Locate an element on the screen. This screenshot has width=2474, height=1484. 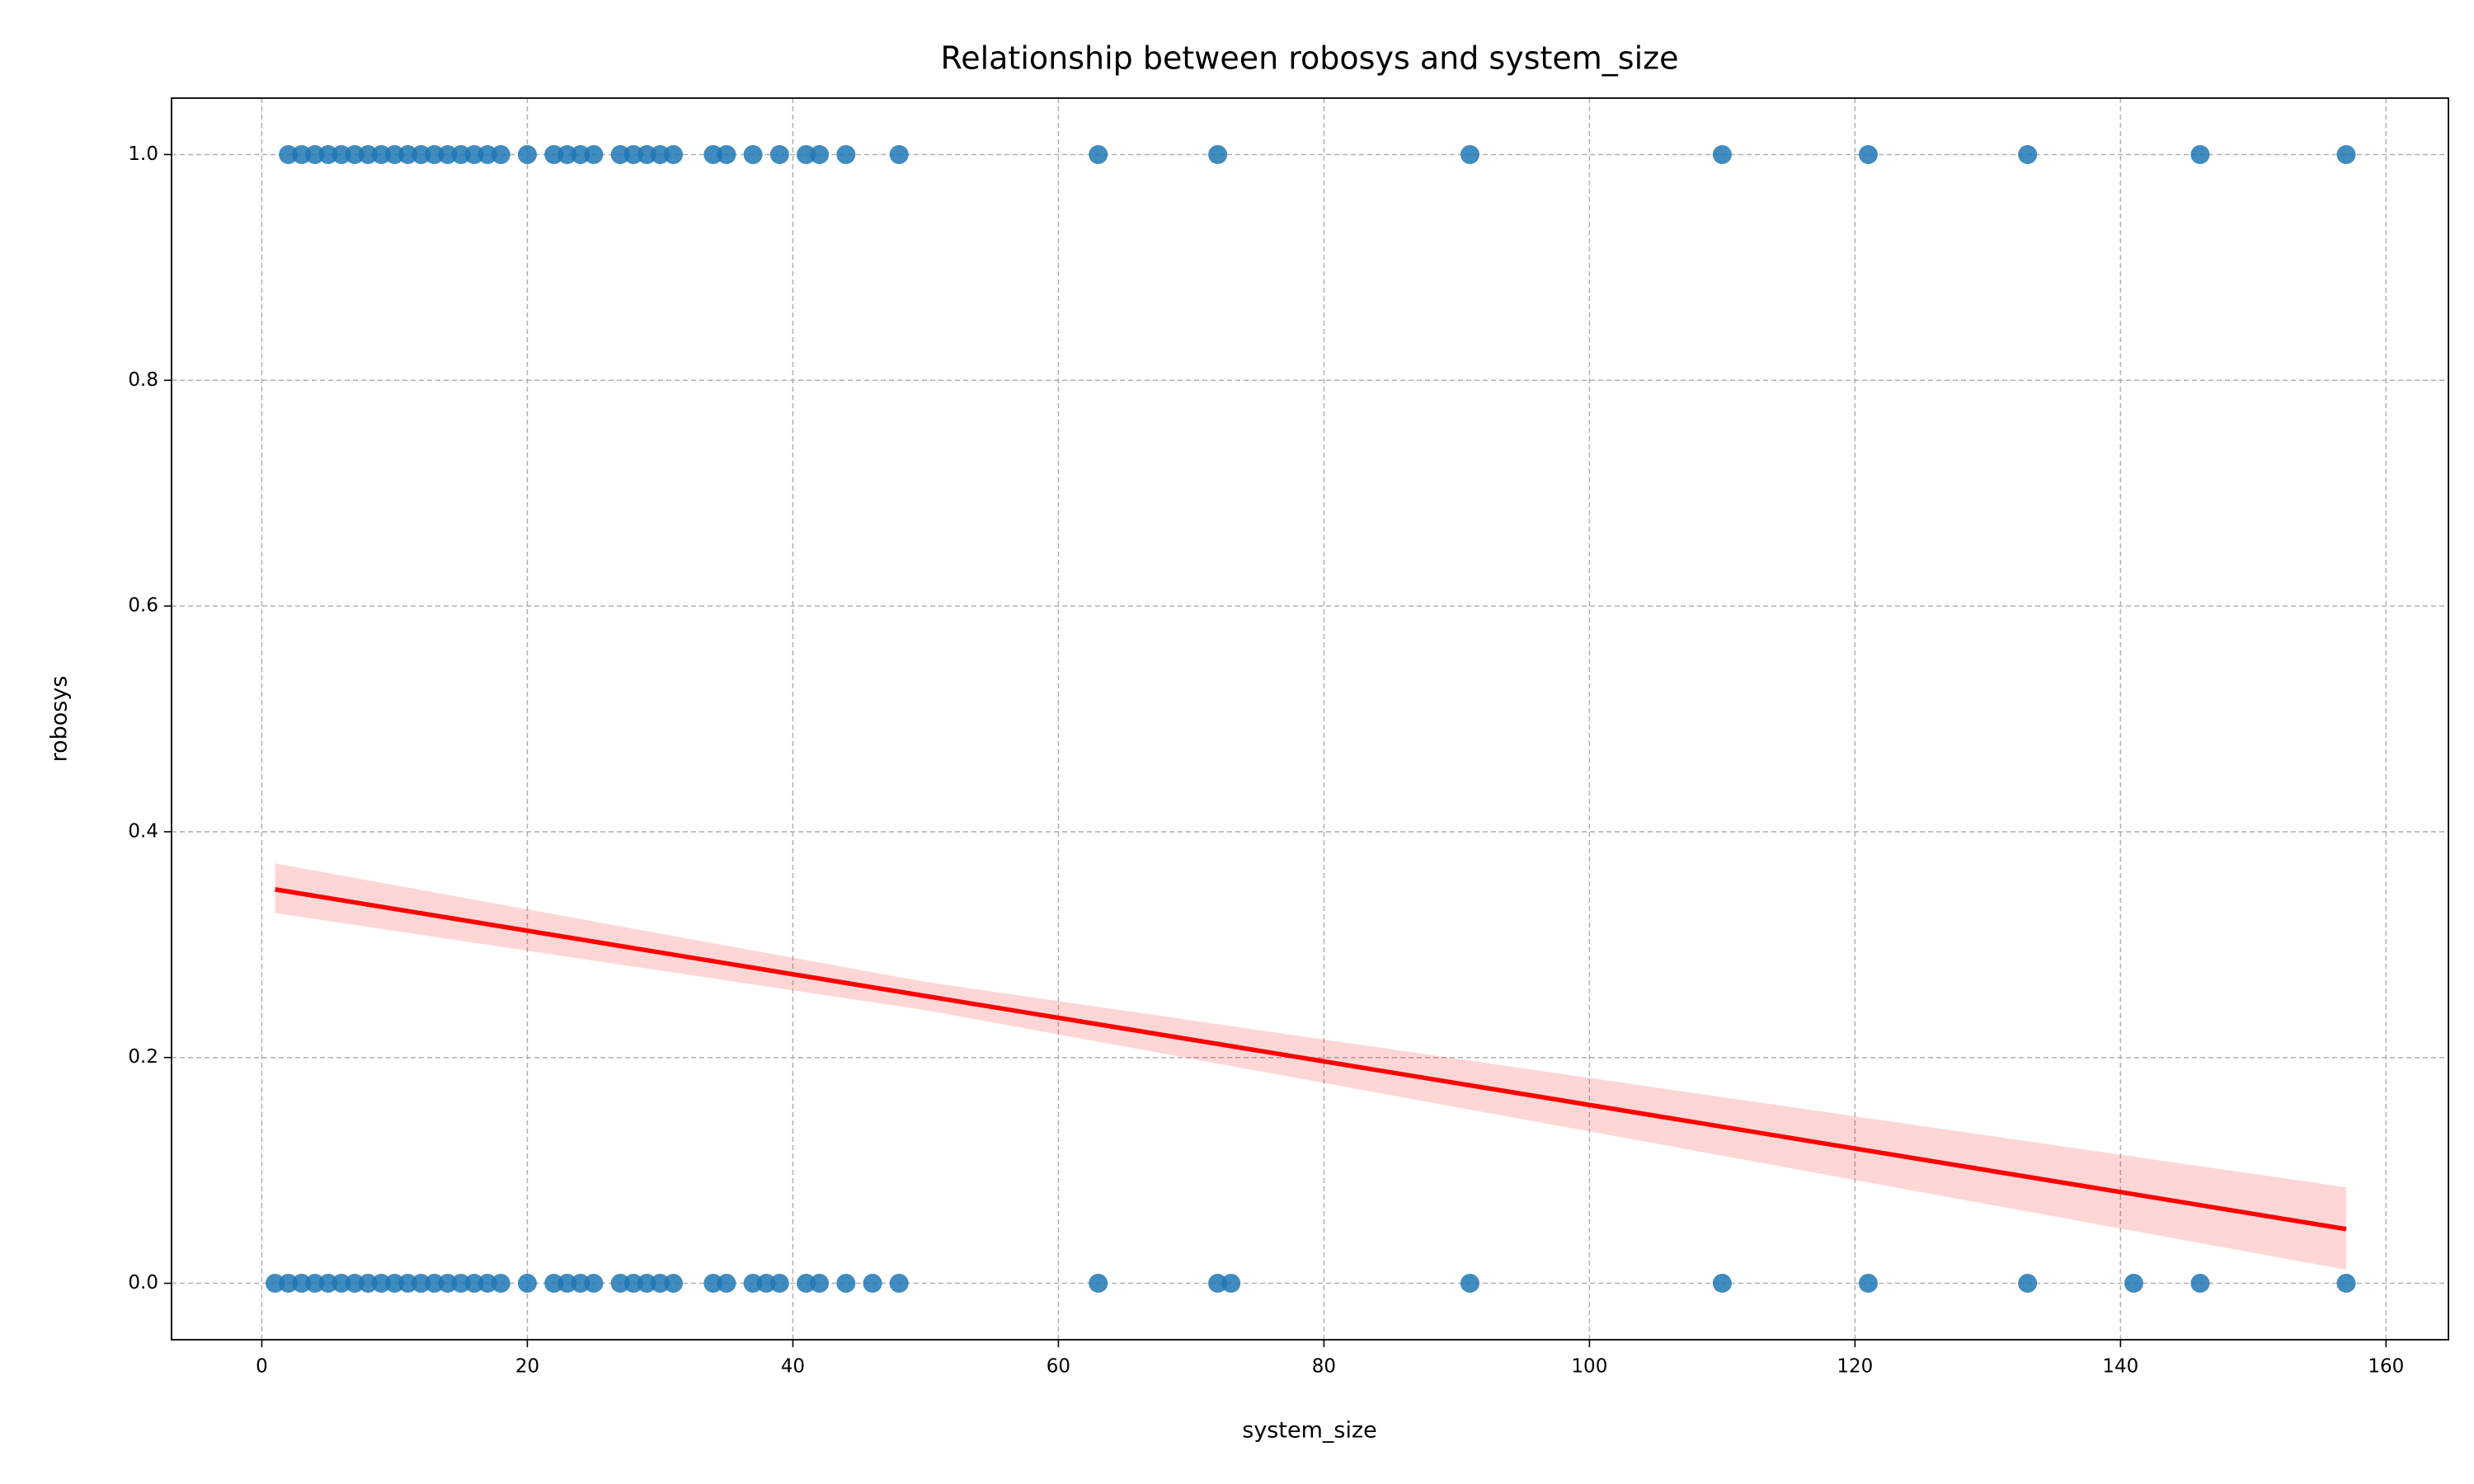
x-axis-label: system_size is located at coordinates (1309, 1431).